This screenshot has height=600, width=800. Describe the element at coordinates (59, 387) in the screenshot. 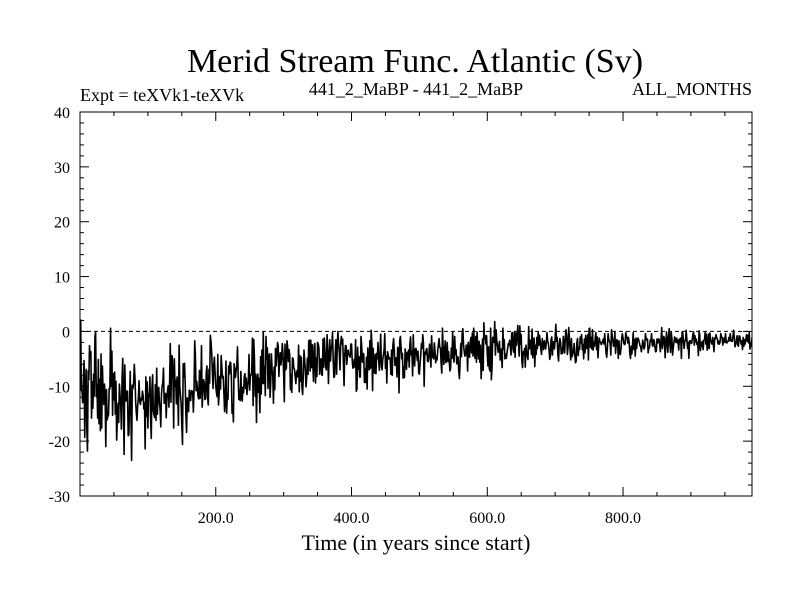

I see `y-tick-label: -10` at that location.